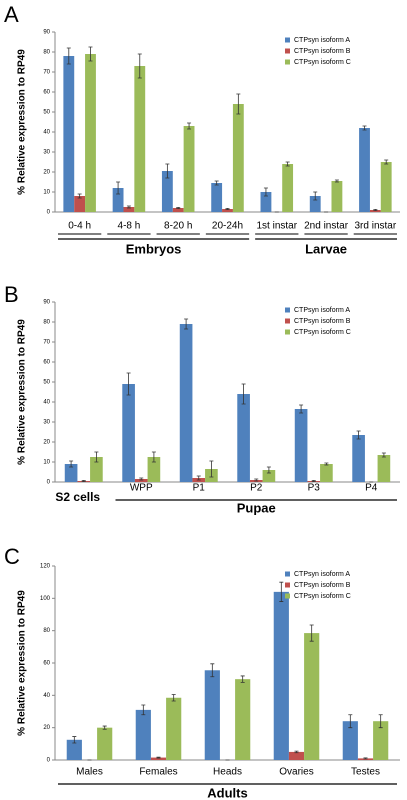 This screenshot has height=800, width=407. I want to click on x-tick-label: 1st instar, so click(276, 226).